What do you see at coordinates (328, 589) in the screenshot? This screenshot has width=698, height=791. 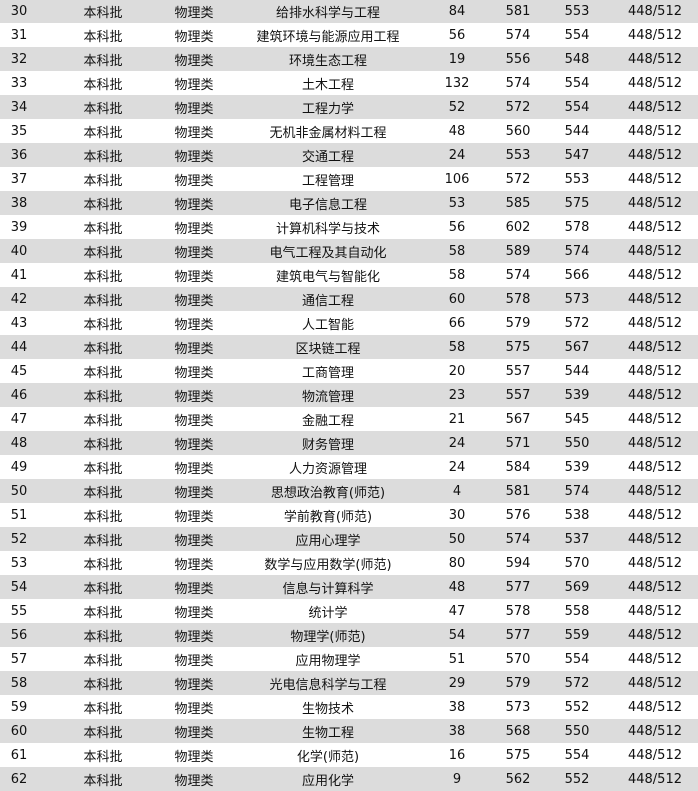 I see `major-name-cell: 信息与计算科学` at bounding box center [328, 589].